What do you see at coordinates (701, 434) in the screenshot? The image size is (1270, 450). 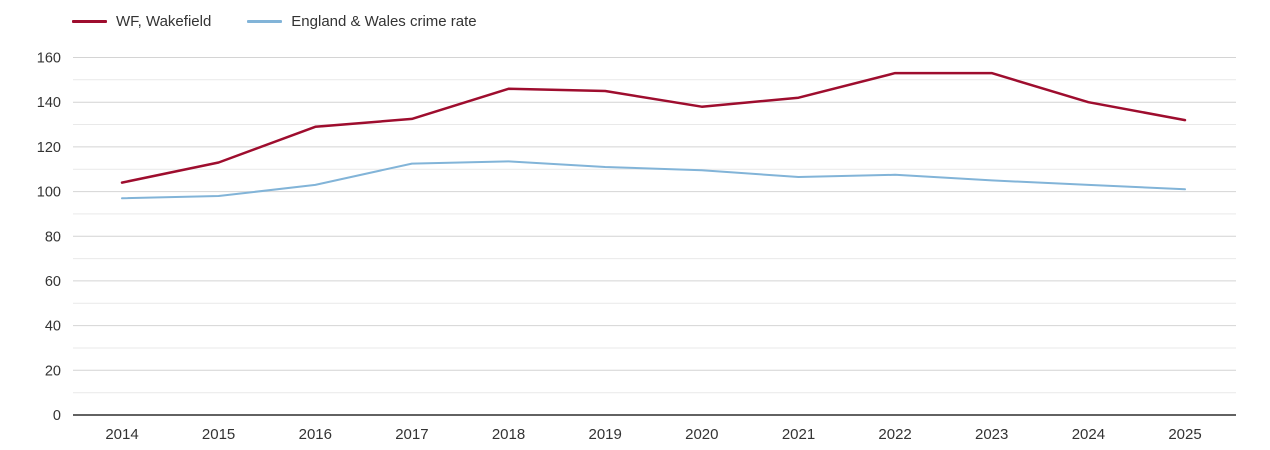 I see `x-tick-label: 2020` at bounding box center [701, 434].